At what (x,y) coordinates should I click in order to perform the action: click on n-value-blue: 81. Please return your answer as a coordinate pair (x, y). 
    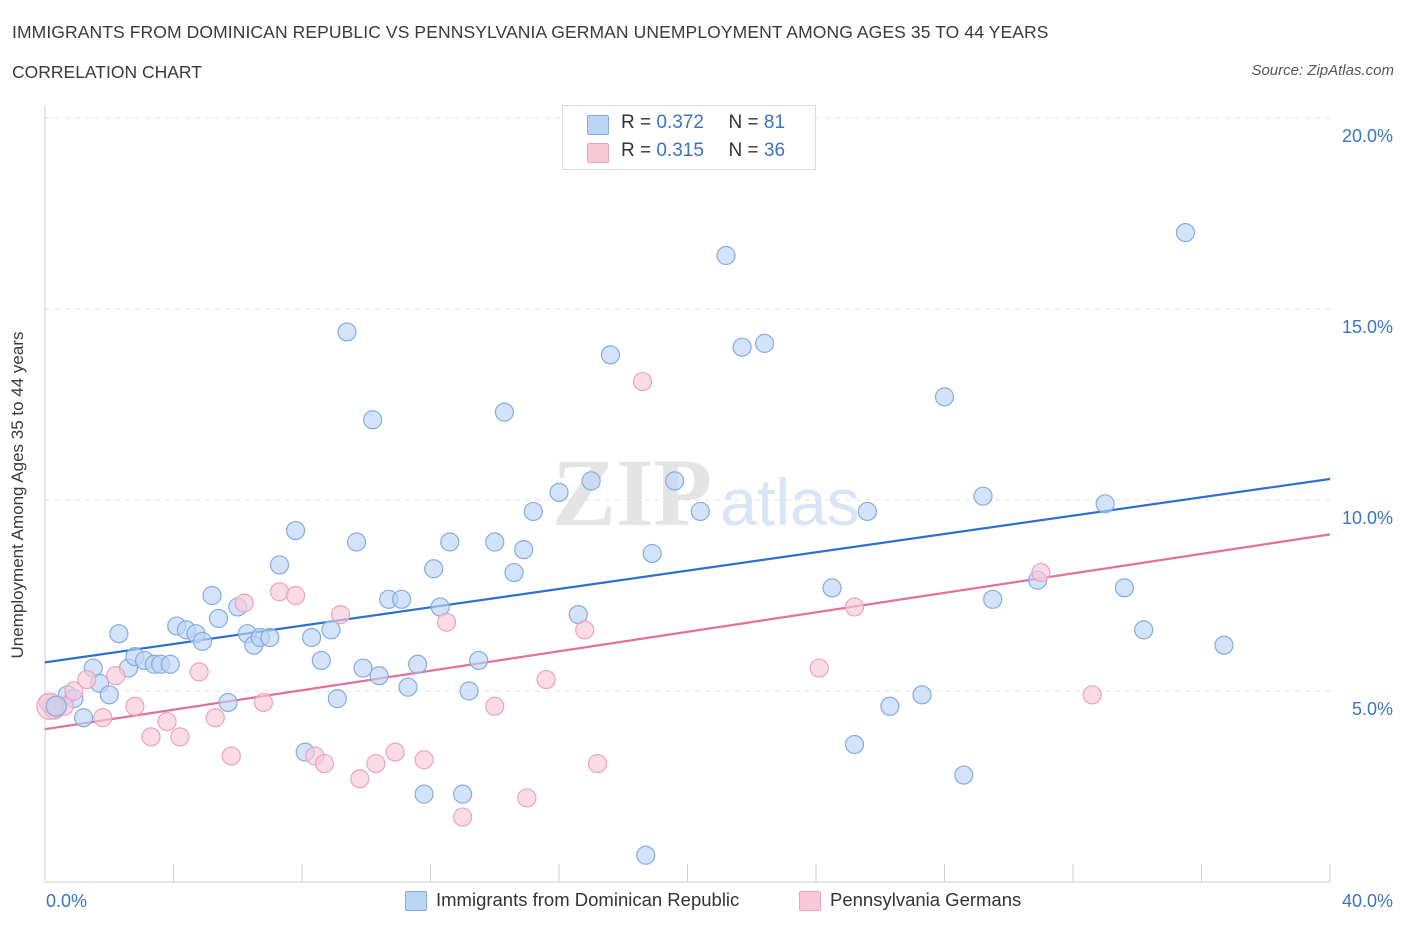
    Looking at the image, I should click on (774, 122).